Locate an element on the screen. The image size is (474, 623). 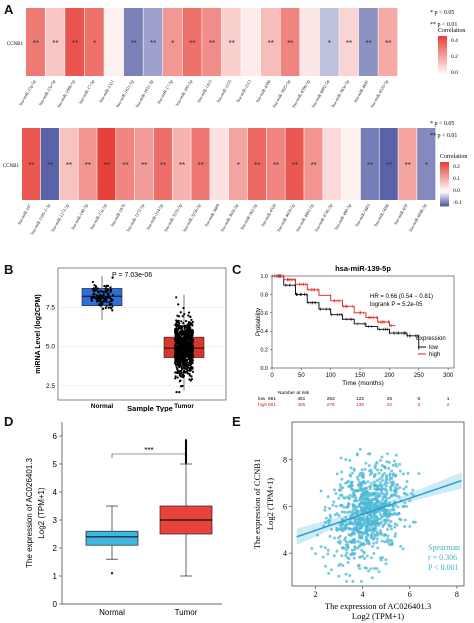
y-tick-label: 8 is located at coordinates (285, 459).